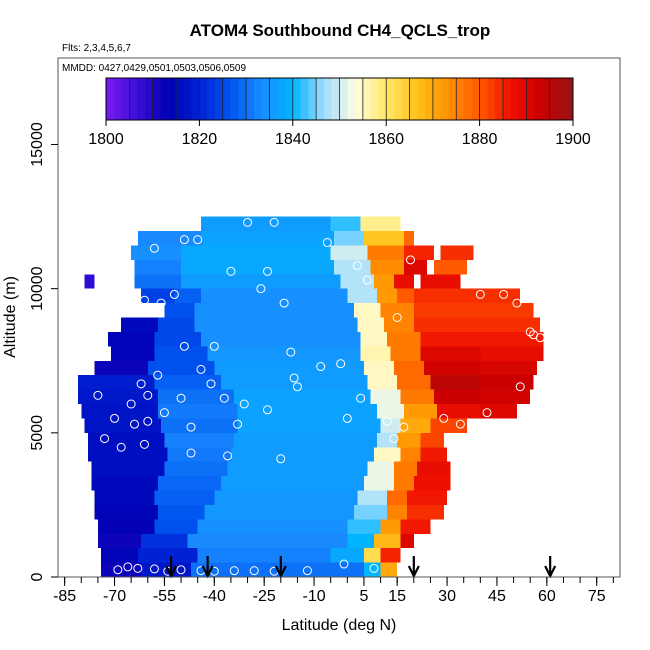 The width and height of the screenshot is (650, 650). Describe the element at coordinates (497, 596) in the screenshot. I see `x-axis-tick-label: 45` at that location.